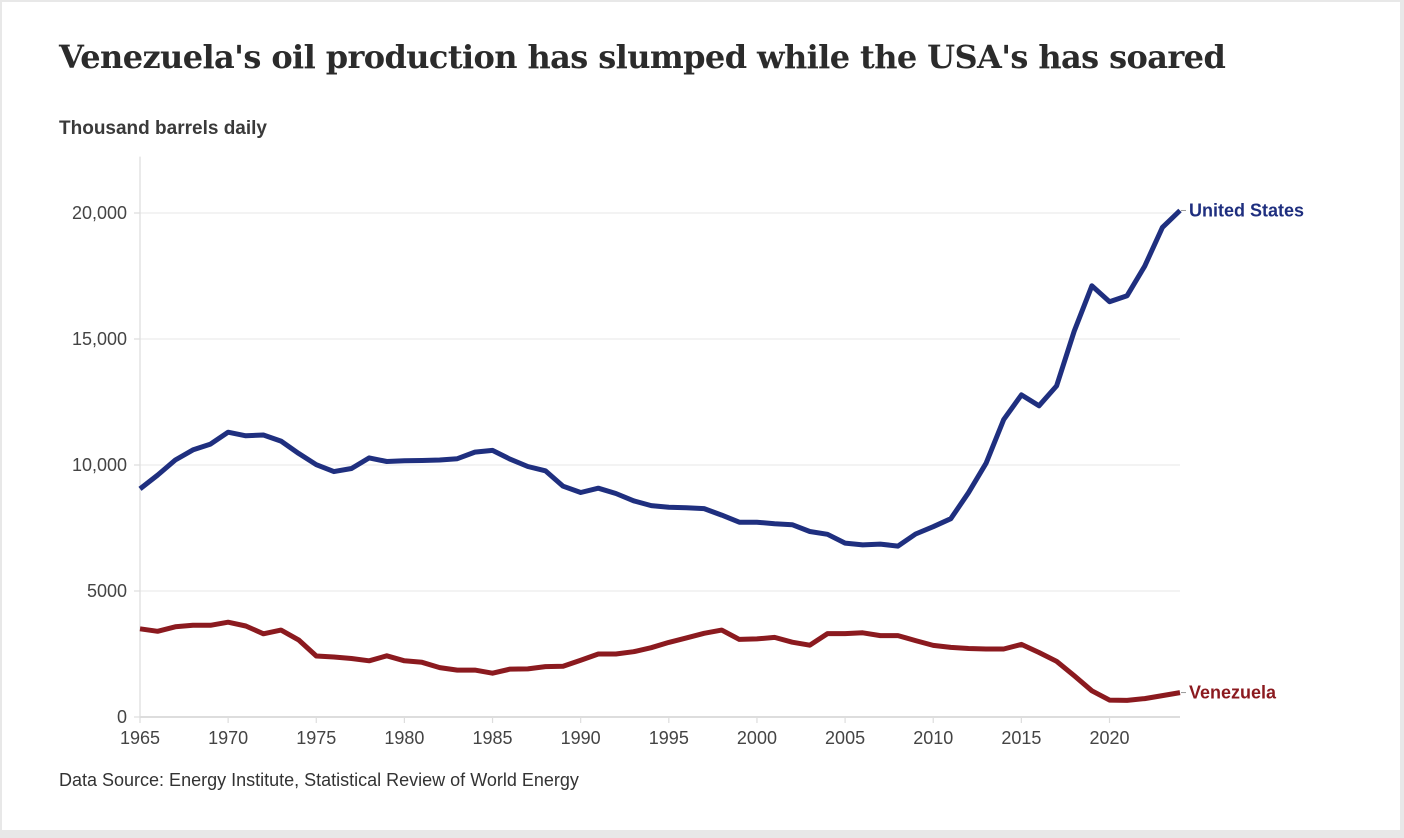 Image resolution: width=1404 pixels, height=838 pixels. I want to click on x-tick-label: 2010, so click(933, 738).